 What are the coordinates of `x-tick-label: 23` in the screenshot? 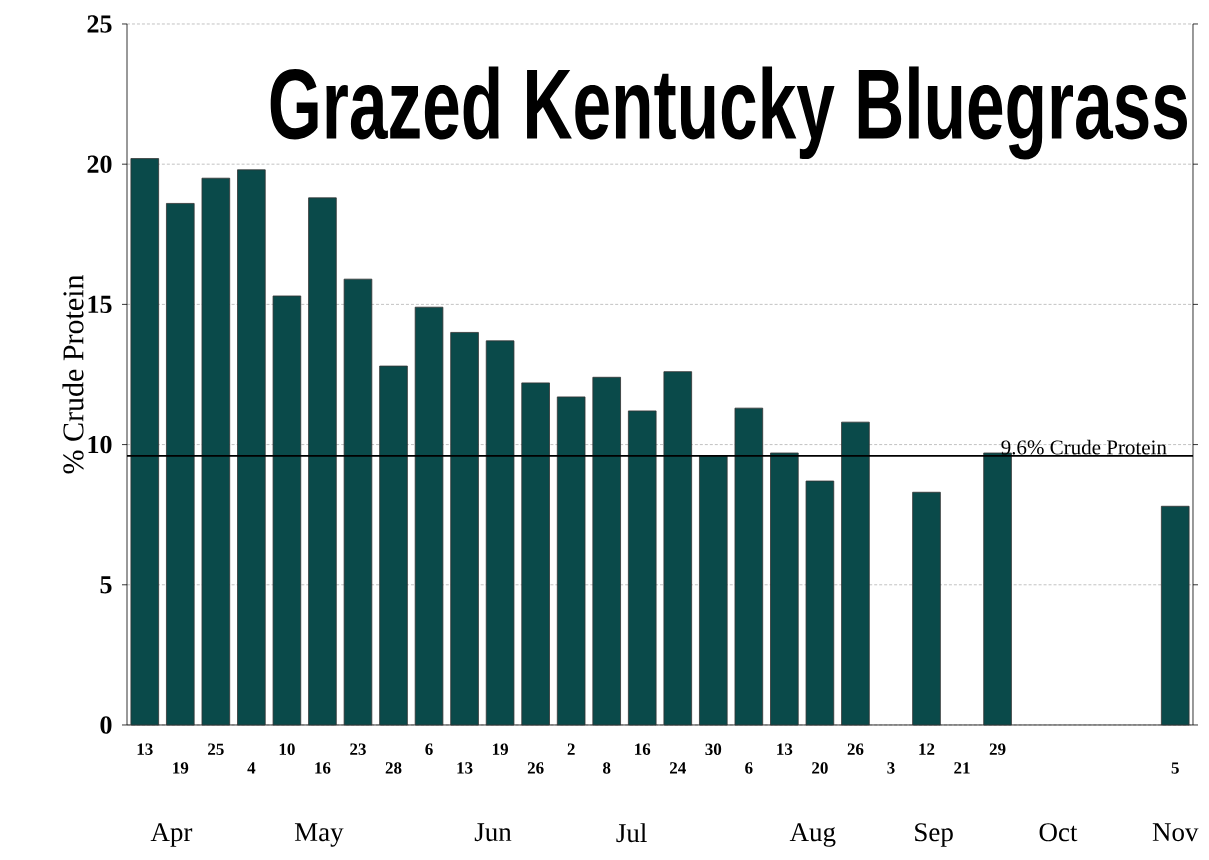 It's located at (358, 749).